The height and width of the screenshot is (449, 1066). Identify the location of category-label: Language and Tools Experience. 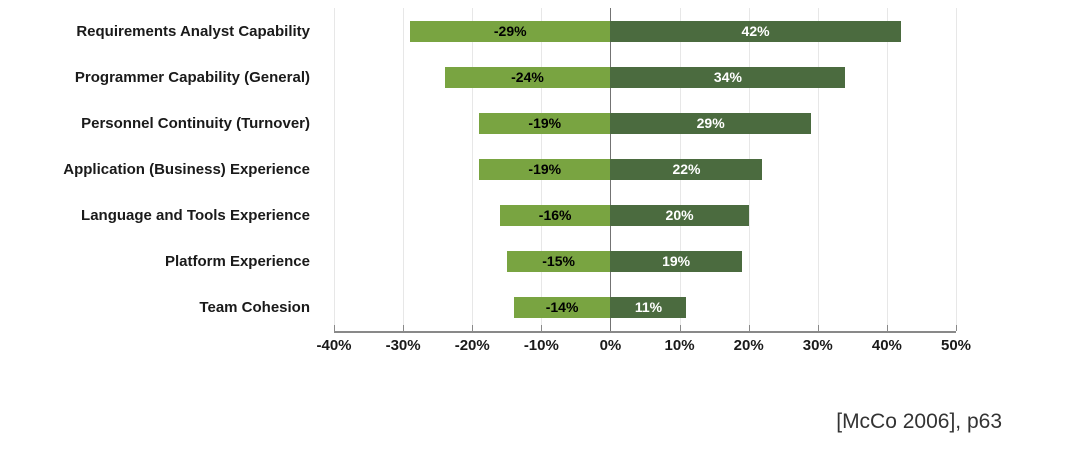
(195, 215).